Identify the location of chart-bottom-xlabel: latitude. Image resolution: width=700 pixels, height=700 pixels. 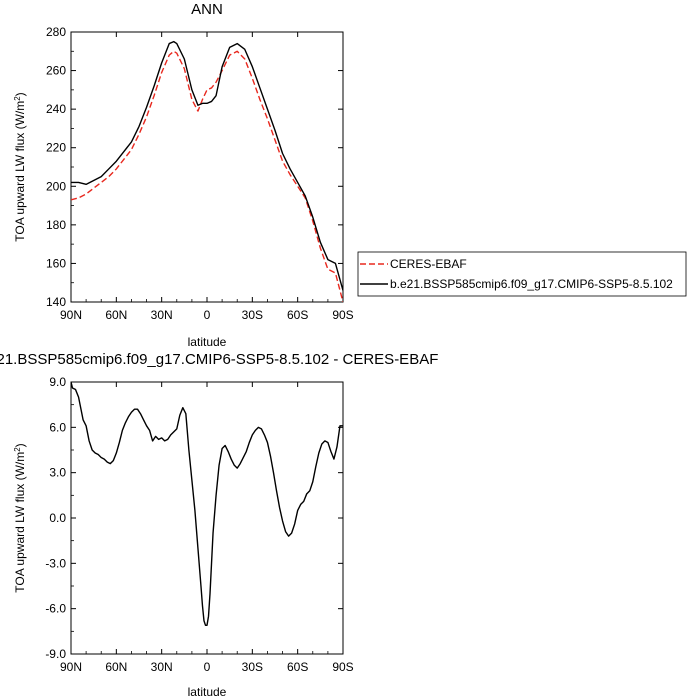
(207, 692).